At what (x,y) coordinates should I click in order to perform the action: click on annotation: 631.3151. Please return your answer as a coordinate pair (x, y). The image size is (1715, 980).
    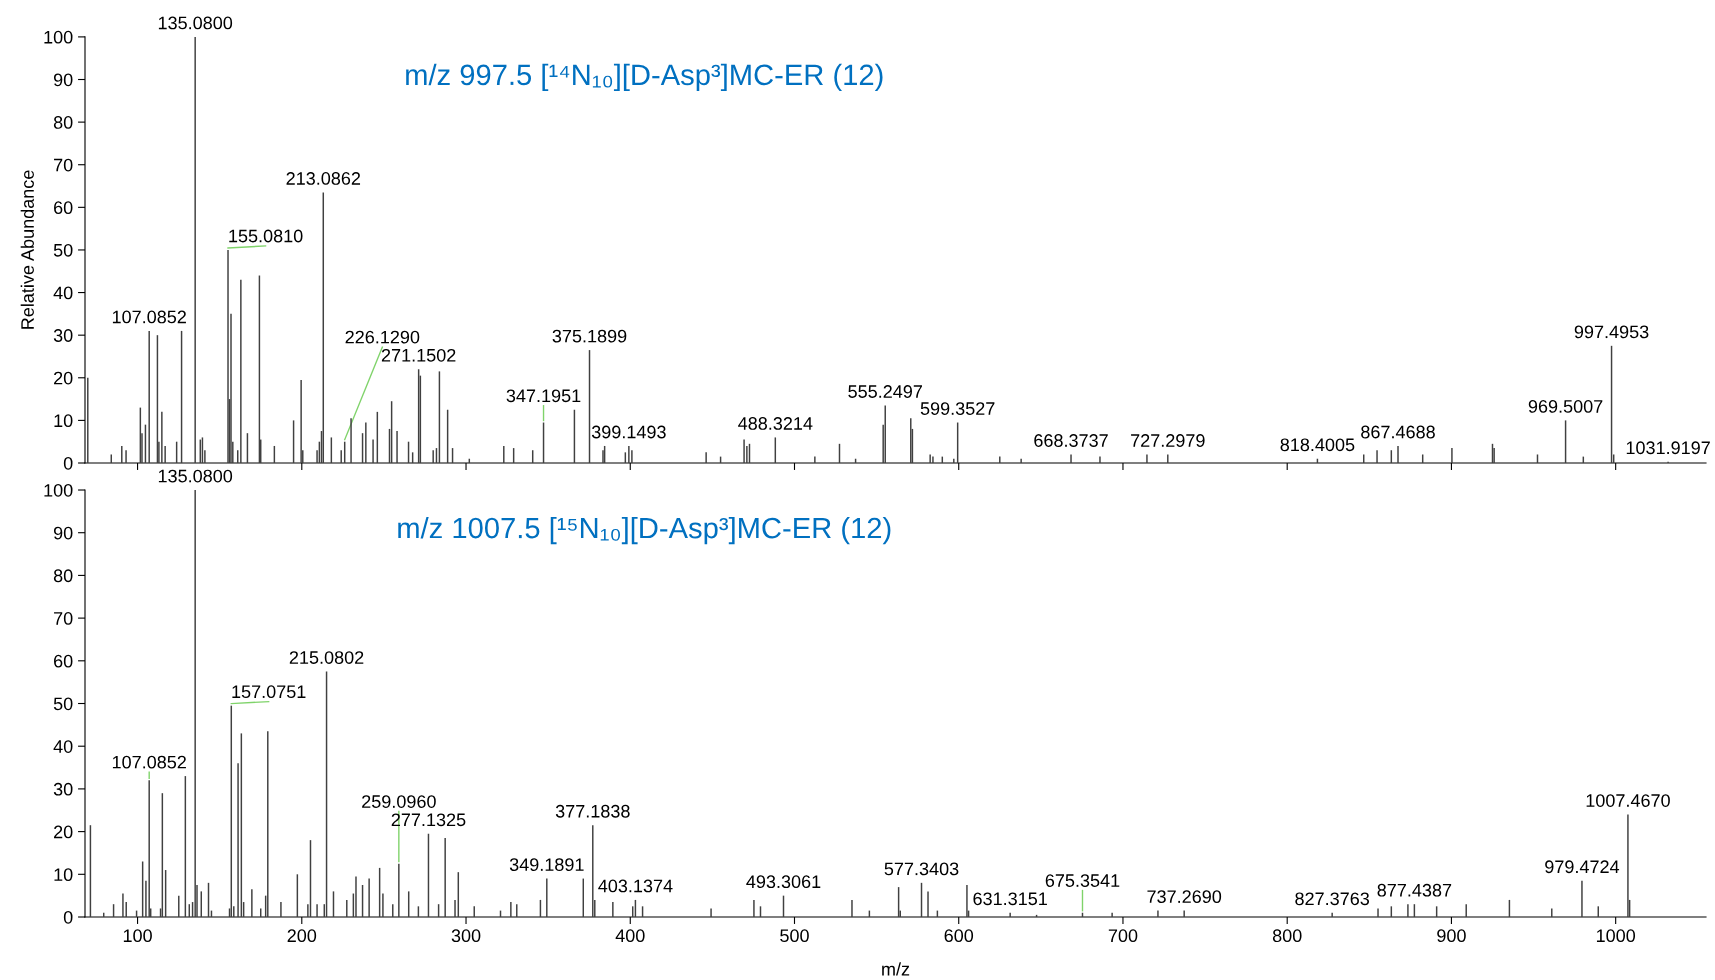
    Looking at the image, I should click on (1010, 899).